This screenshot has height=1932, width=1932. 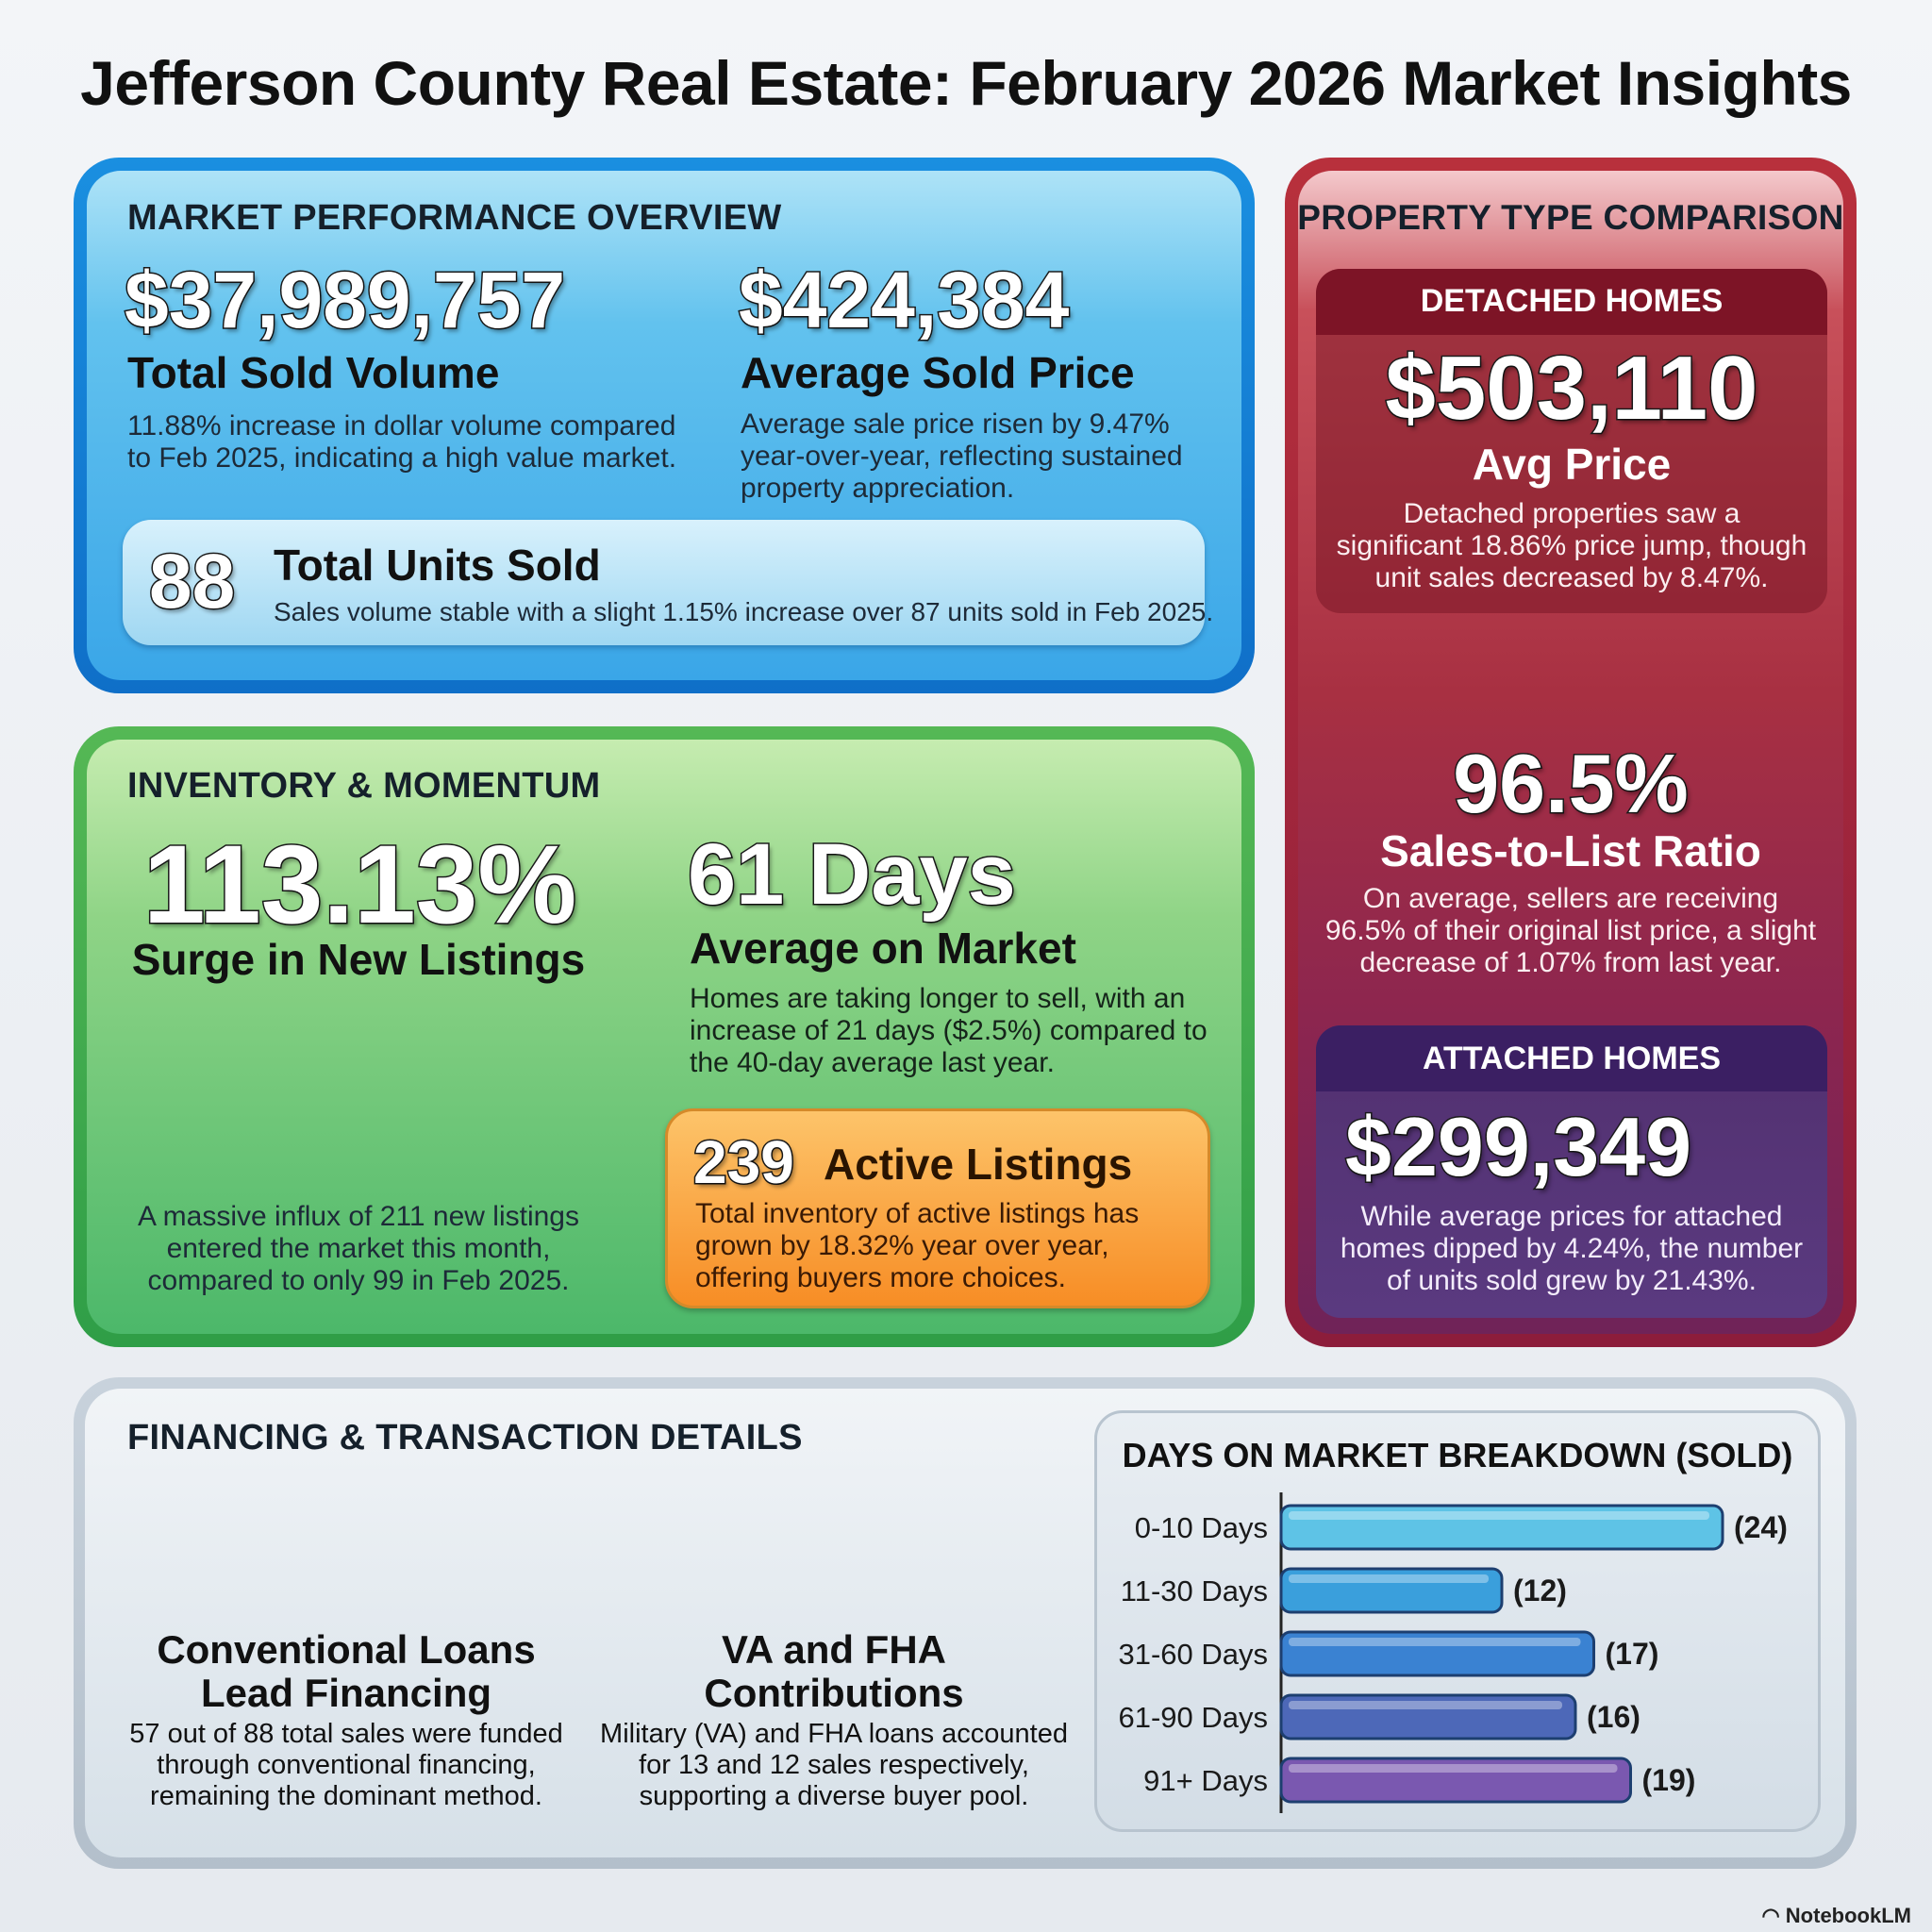 I want to click on units-sold-value: 88, so click(x=191, y=582).